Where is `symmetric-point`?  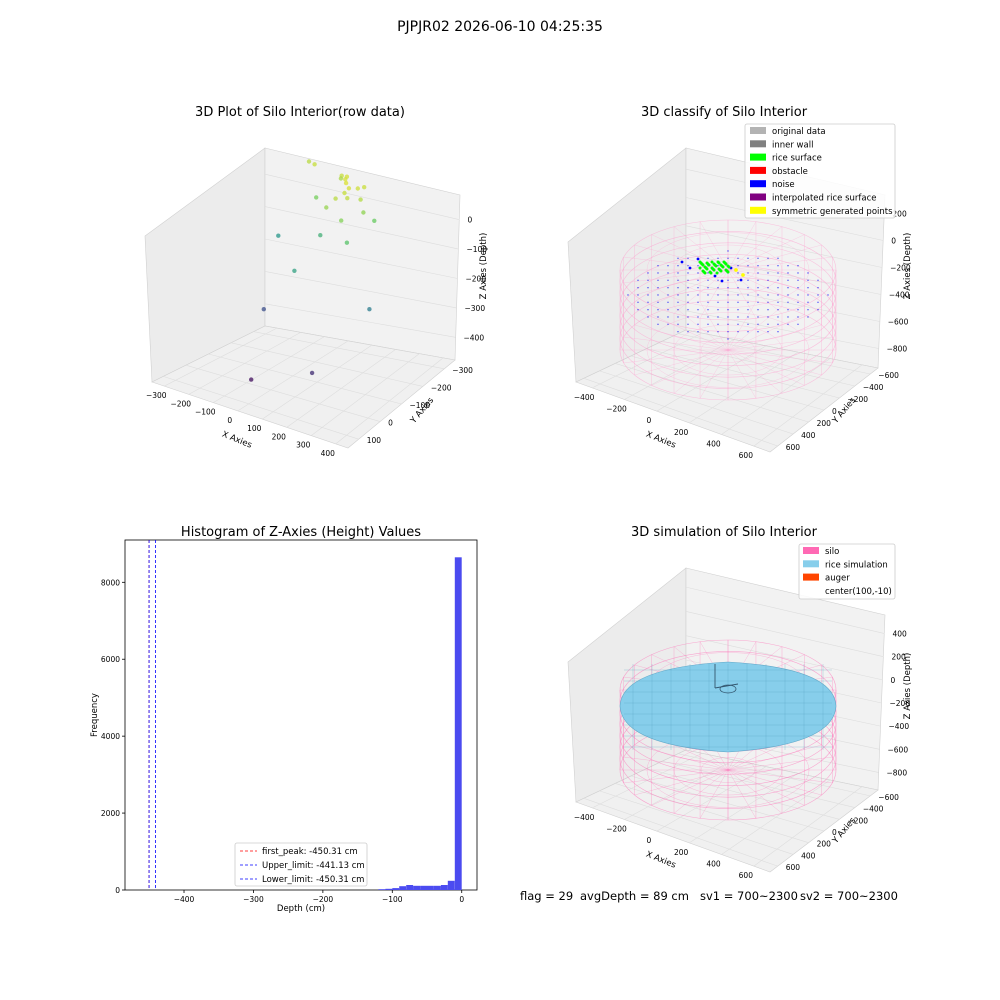
symmetric-point is located at coordinates (743, 275).